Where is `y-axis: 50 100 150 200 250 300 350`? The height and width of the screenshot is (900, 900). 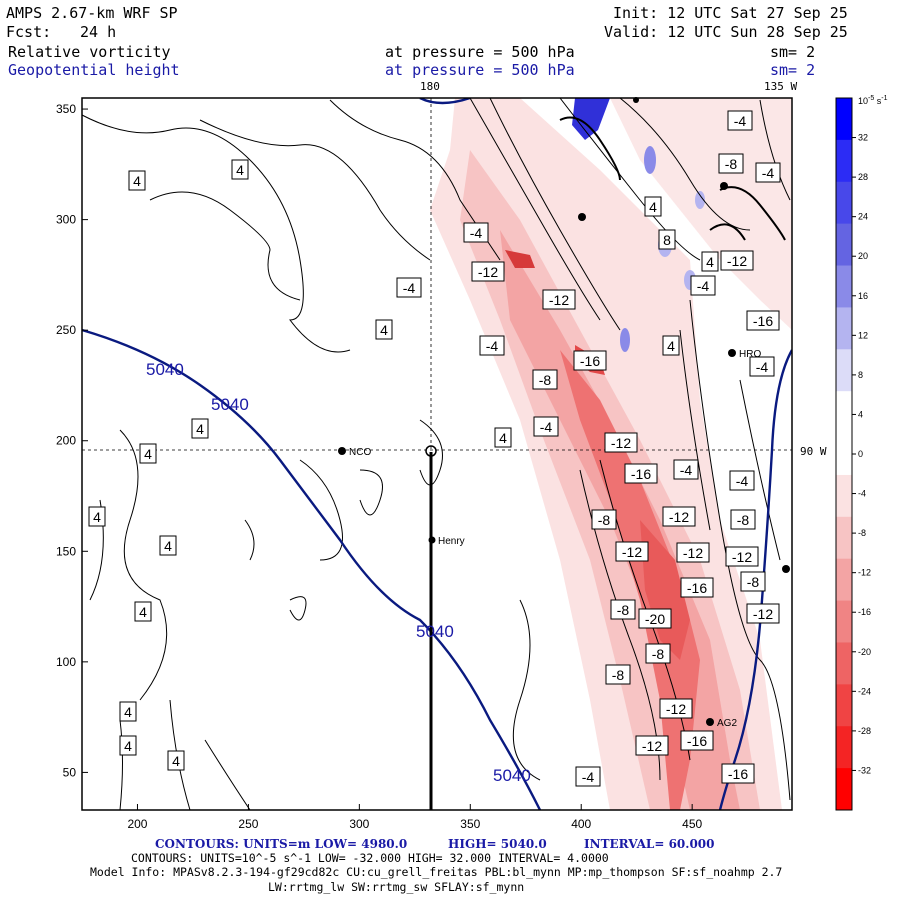
y-axis: 50 100 150 200 250 300 350 is located at coordinates (72, 440).